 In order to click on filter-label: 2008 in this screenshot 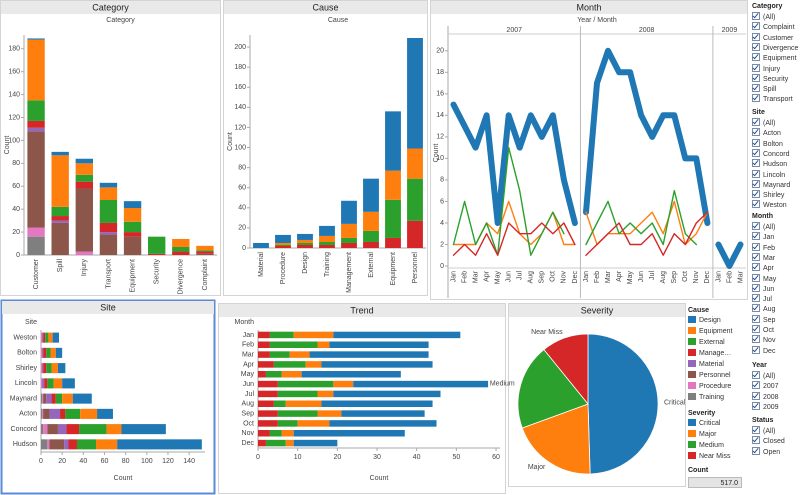, I will do `click(771, 397)`.